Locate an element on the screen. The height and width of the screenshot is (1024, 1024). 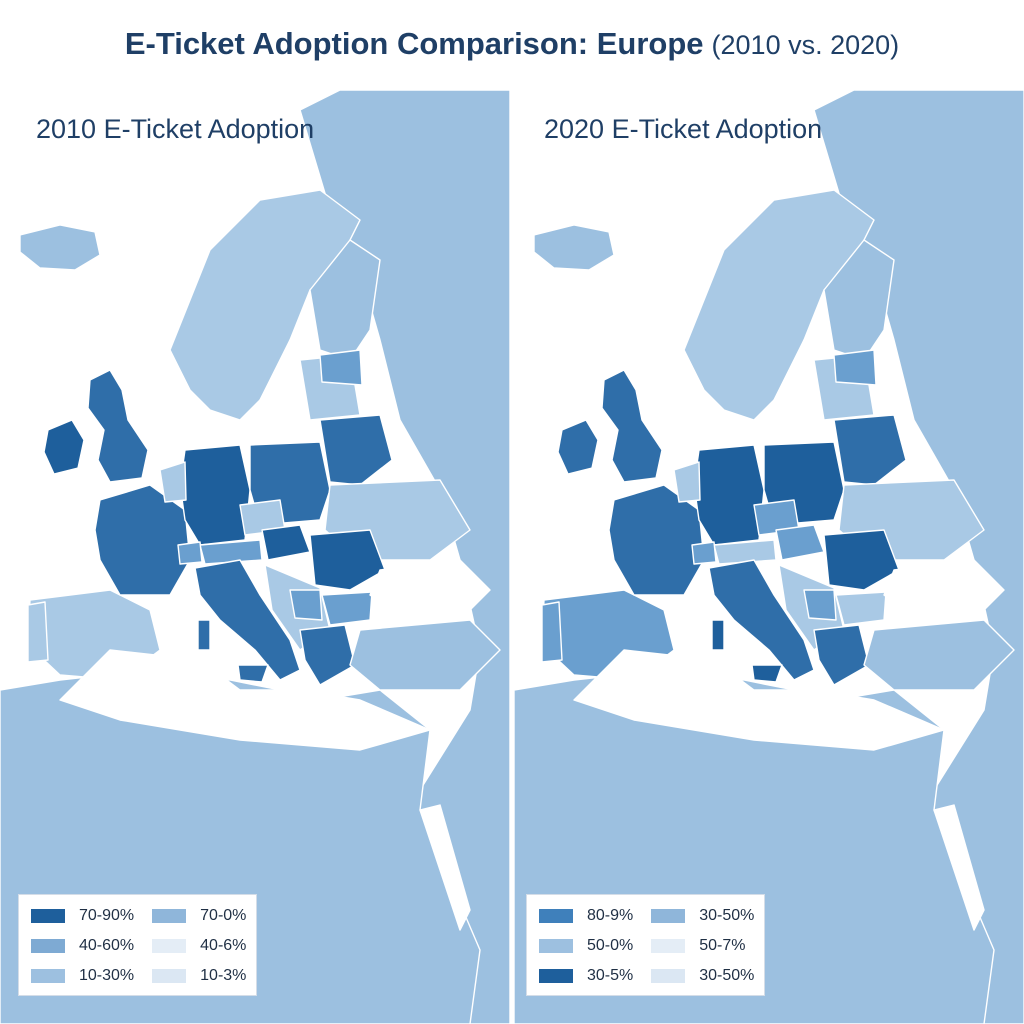
legend-label: 50-7% is located at coordinates (722, 945).